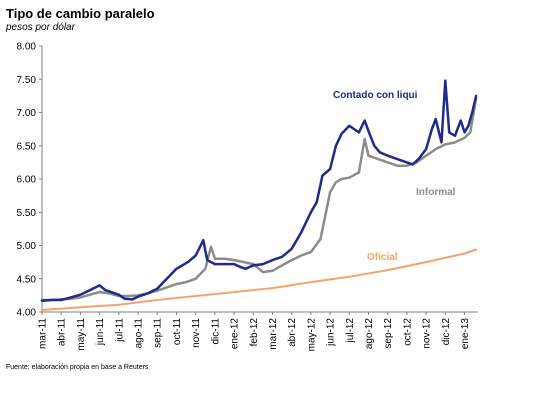  What do you see at coordinates (196, 333) in the screenshot?
I see `x-tick-label: nov-11` at bounding box center [196, 333].